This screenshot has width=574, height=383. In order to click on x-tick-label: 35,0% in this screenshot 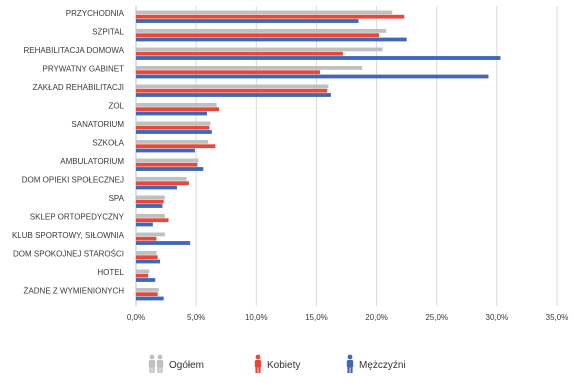, I will do `click(557, 317)`.